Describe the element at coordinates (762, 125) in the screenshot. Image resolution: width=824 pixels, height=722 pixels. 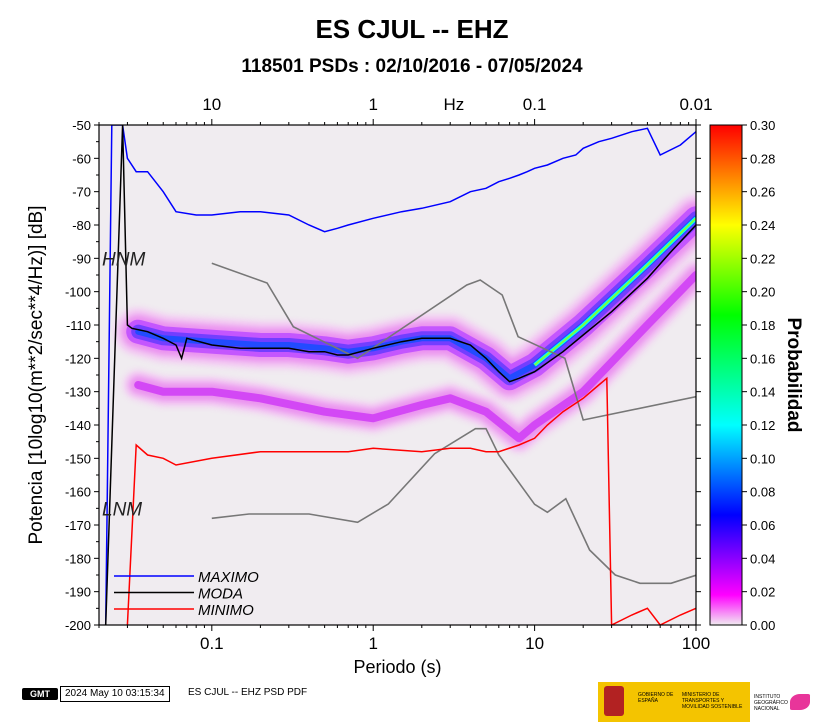
I see `colorbar-tick-label: 0.30` at that location.